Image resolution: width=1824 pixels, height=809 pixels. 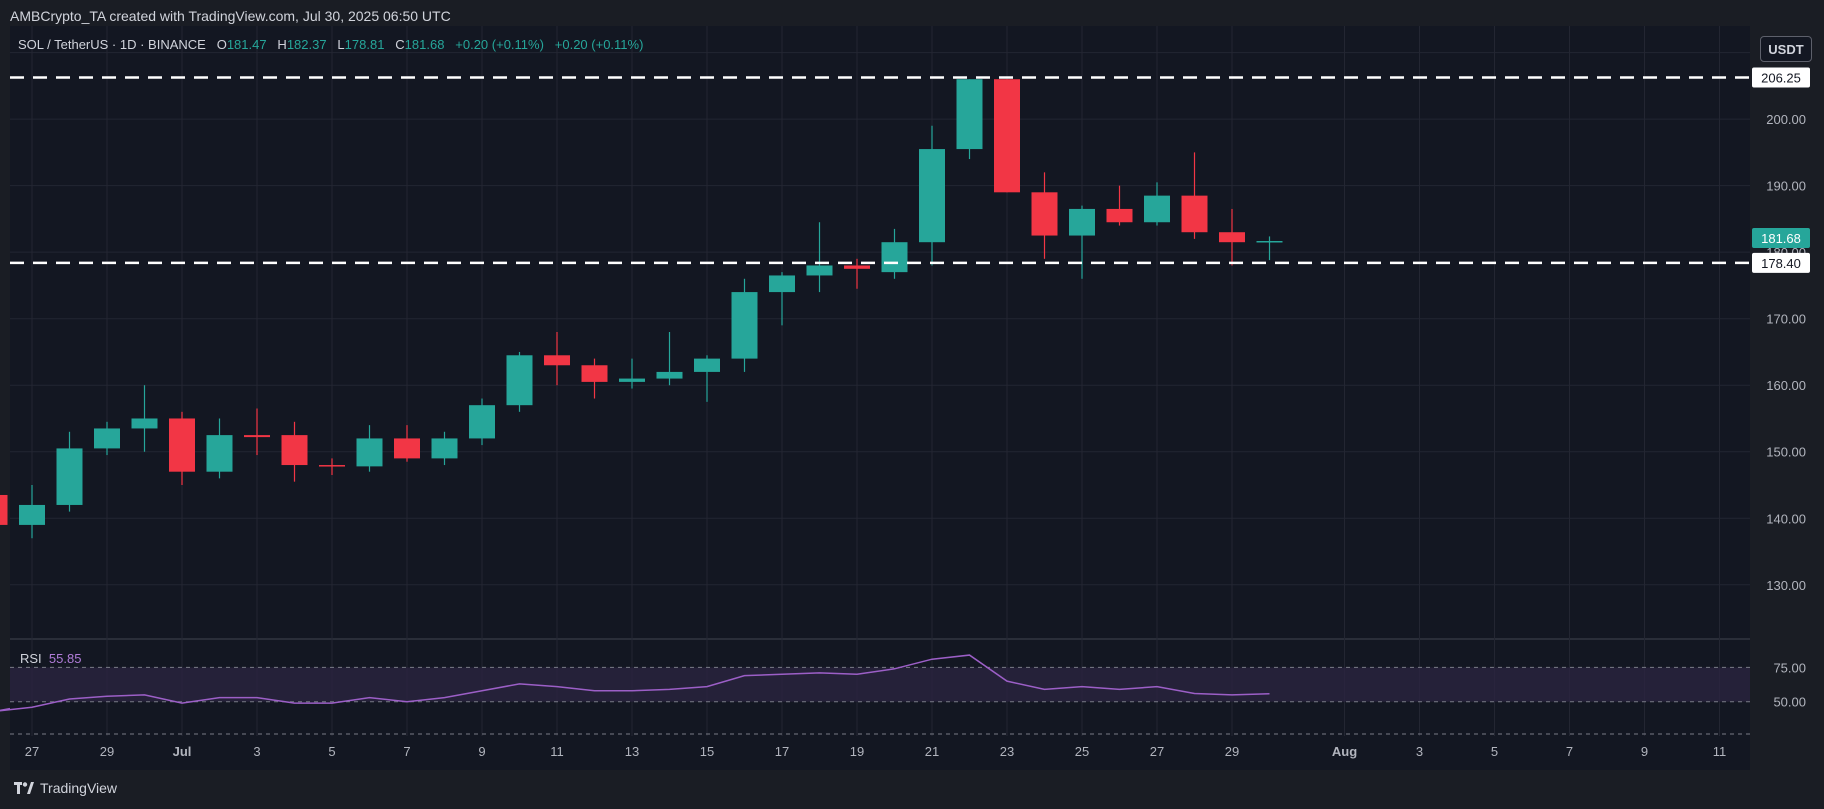 What do you see at coordinates (1786, 518) in the screenshot?
I see `price-tick-label: 140.00` at bounding box center [1786, 518].